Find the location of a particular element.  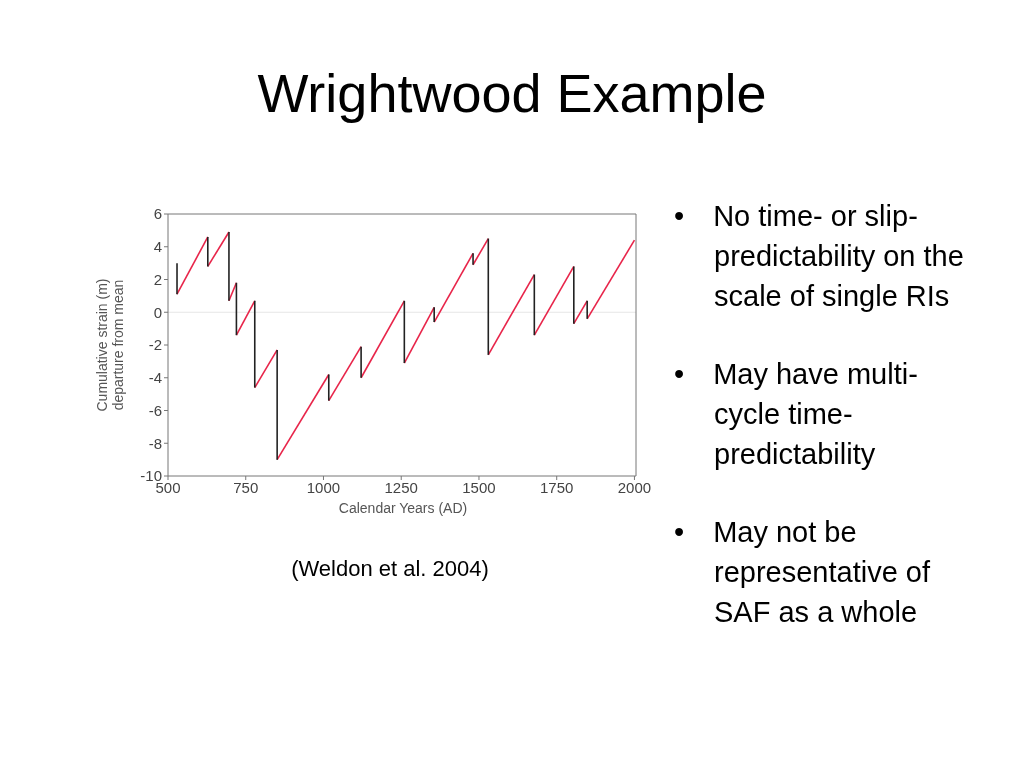

y-tick-label: -4 is located at coordinates (155, 378).